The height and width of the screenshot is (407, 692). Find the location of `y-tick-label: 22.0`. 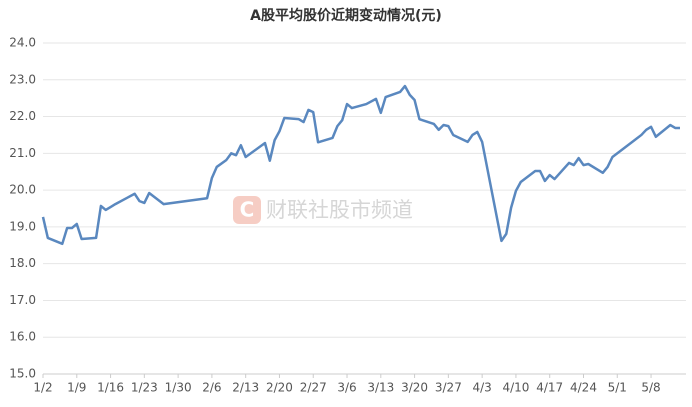

y-tick-label: 22.0 is located at coordinates (22, 116).